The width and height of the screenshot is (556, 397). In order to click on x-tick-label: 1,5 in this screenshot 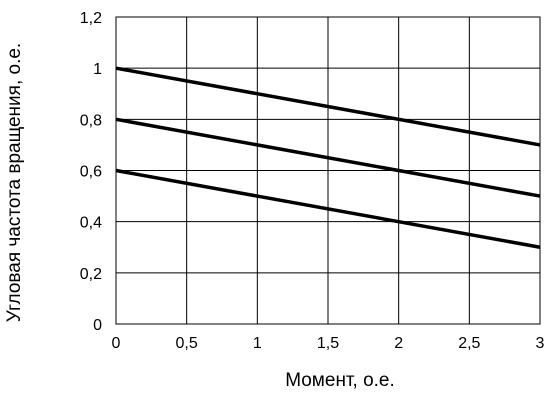, I will do `click(328, 343)`.